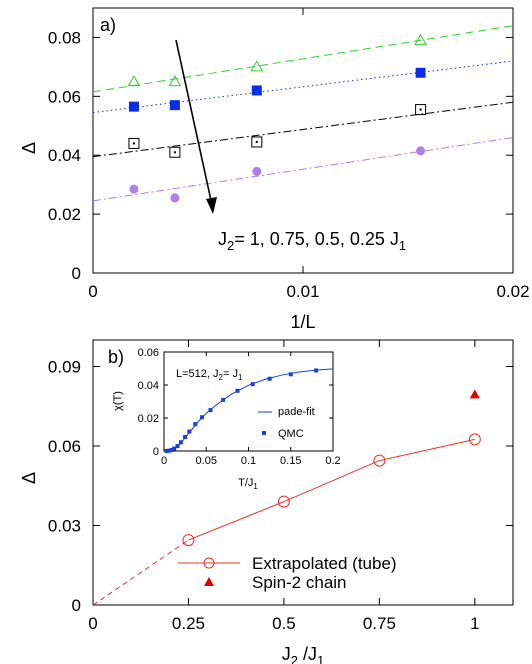 This screenshot has width=532, height=664. I want to click on inset-xtick-label: 0.05, so click(206, 461).